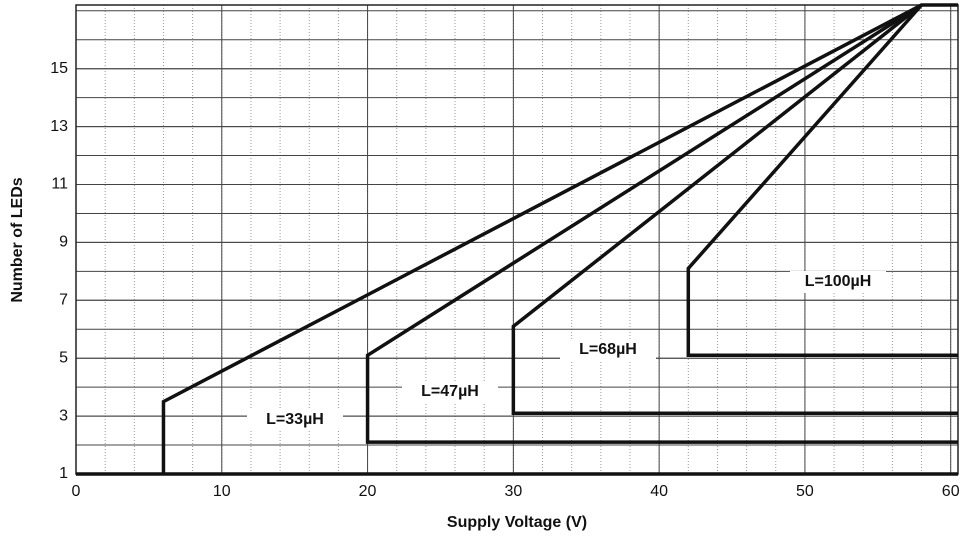 The width and height of the screenshot is (963, 542). Describe the element at coordinates (63, 357) in the screenshot. I see `y-tick-label: 5` at that location.